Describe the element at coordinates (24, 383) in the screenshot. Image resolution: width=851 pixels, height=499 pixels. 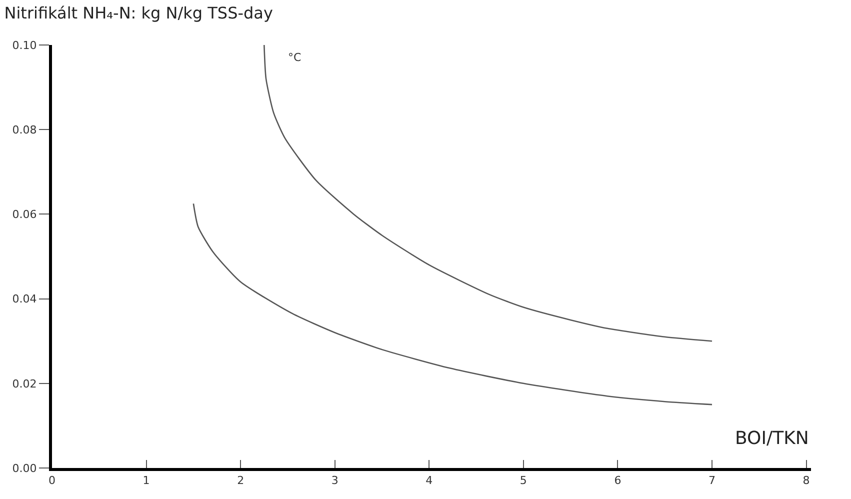
I see `y-tick-label: 0.02` at that location.